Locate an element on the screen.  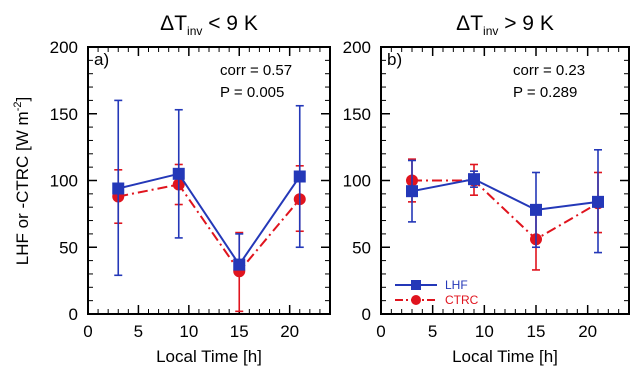
legend-marker-square is located at coordinates (416, 285).